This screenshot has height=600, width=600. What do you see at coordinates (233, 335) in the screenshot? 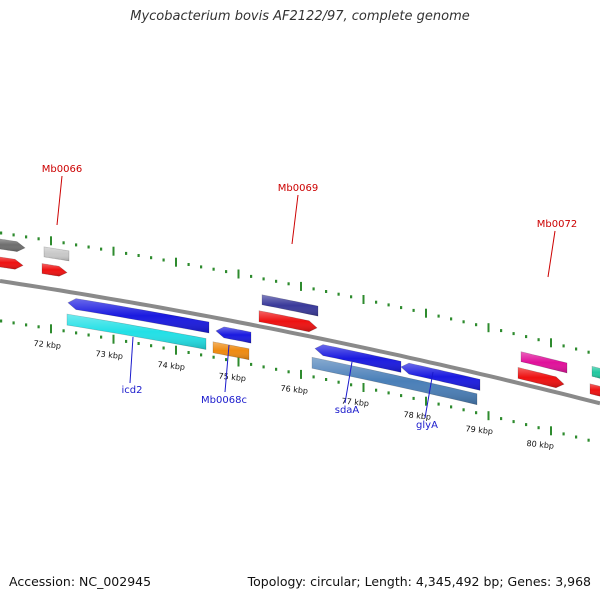
I see `mb0068c-gene` at bounding box center [233, 335].